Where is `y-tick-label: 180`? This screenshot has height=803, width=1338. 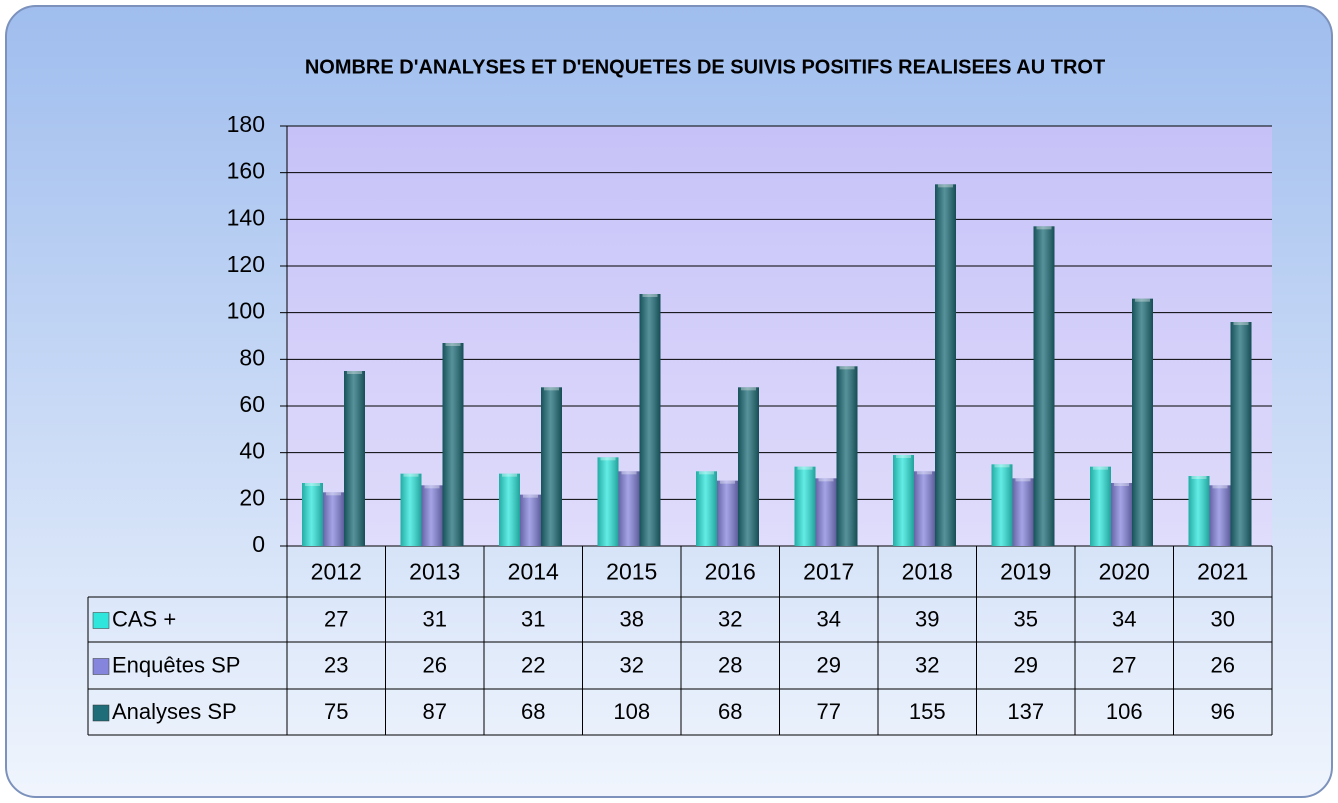
y-tick-label: 180 is located at coordinates (246, 124).